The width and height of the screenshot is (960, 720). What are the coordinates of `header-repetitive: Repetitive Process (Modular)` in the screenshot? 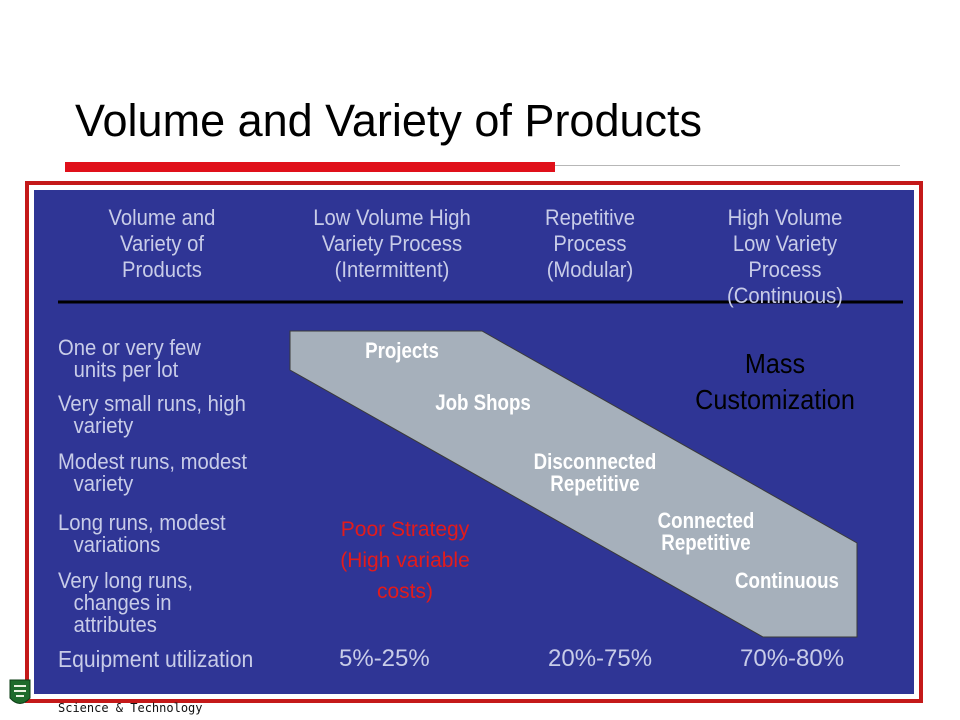 It's located at (590, 243).